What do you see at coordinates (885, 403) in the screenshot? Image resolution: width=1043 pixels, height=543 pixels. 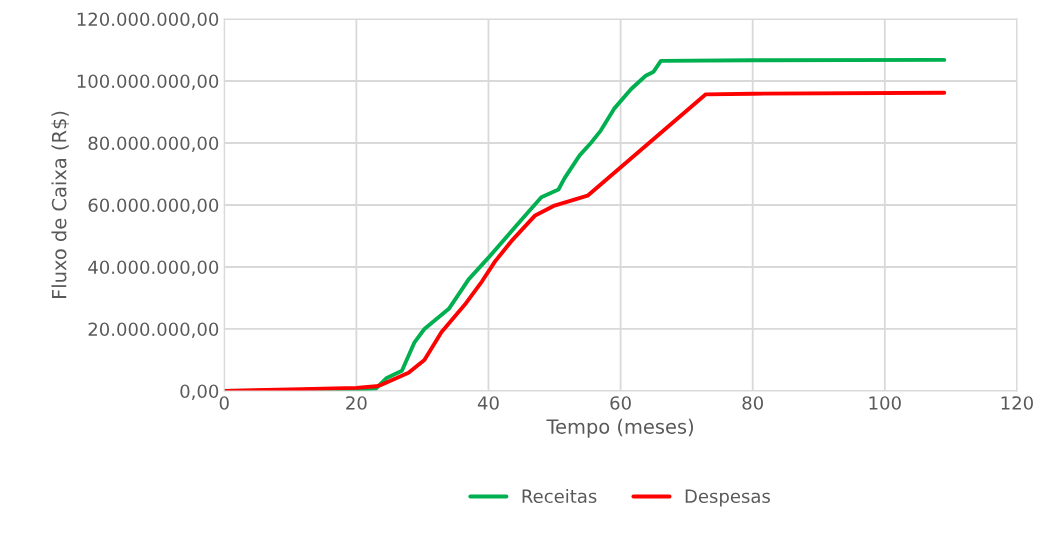 I see `x-tick-label: 100` at bounding box center [885, 403].